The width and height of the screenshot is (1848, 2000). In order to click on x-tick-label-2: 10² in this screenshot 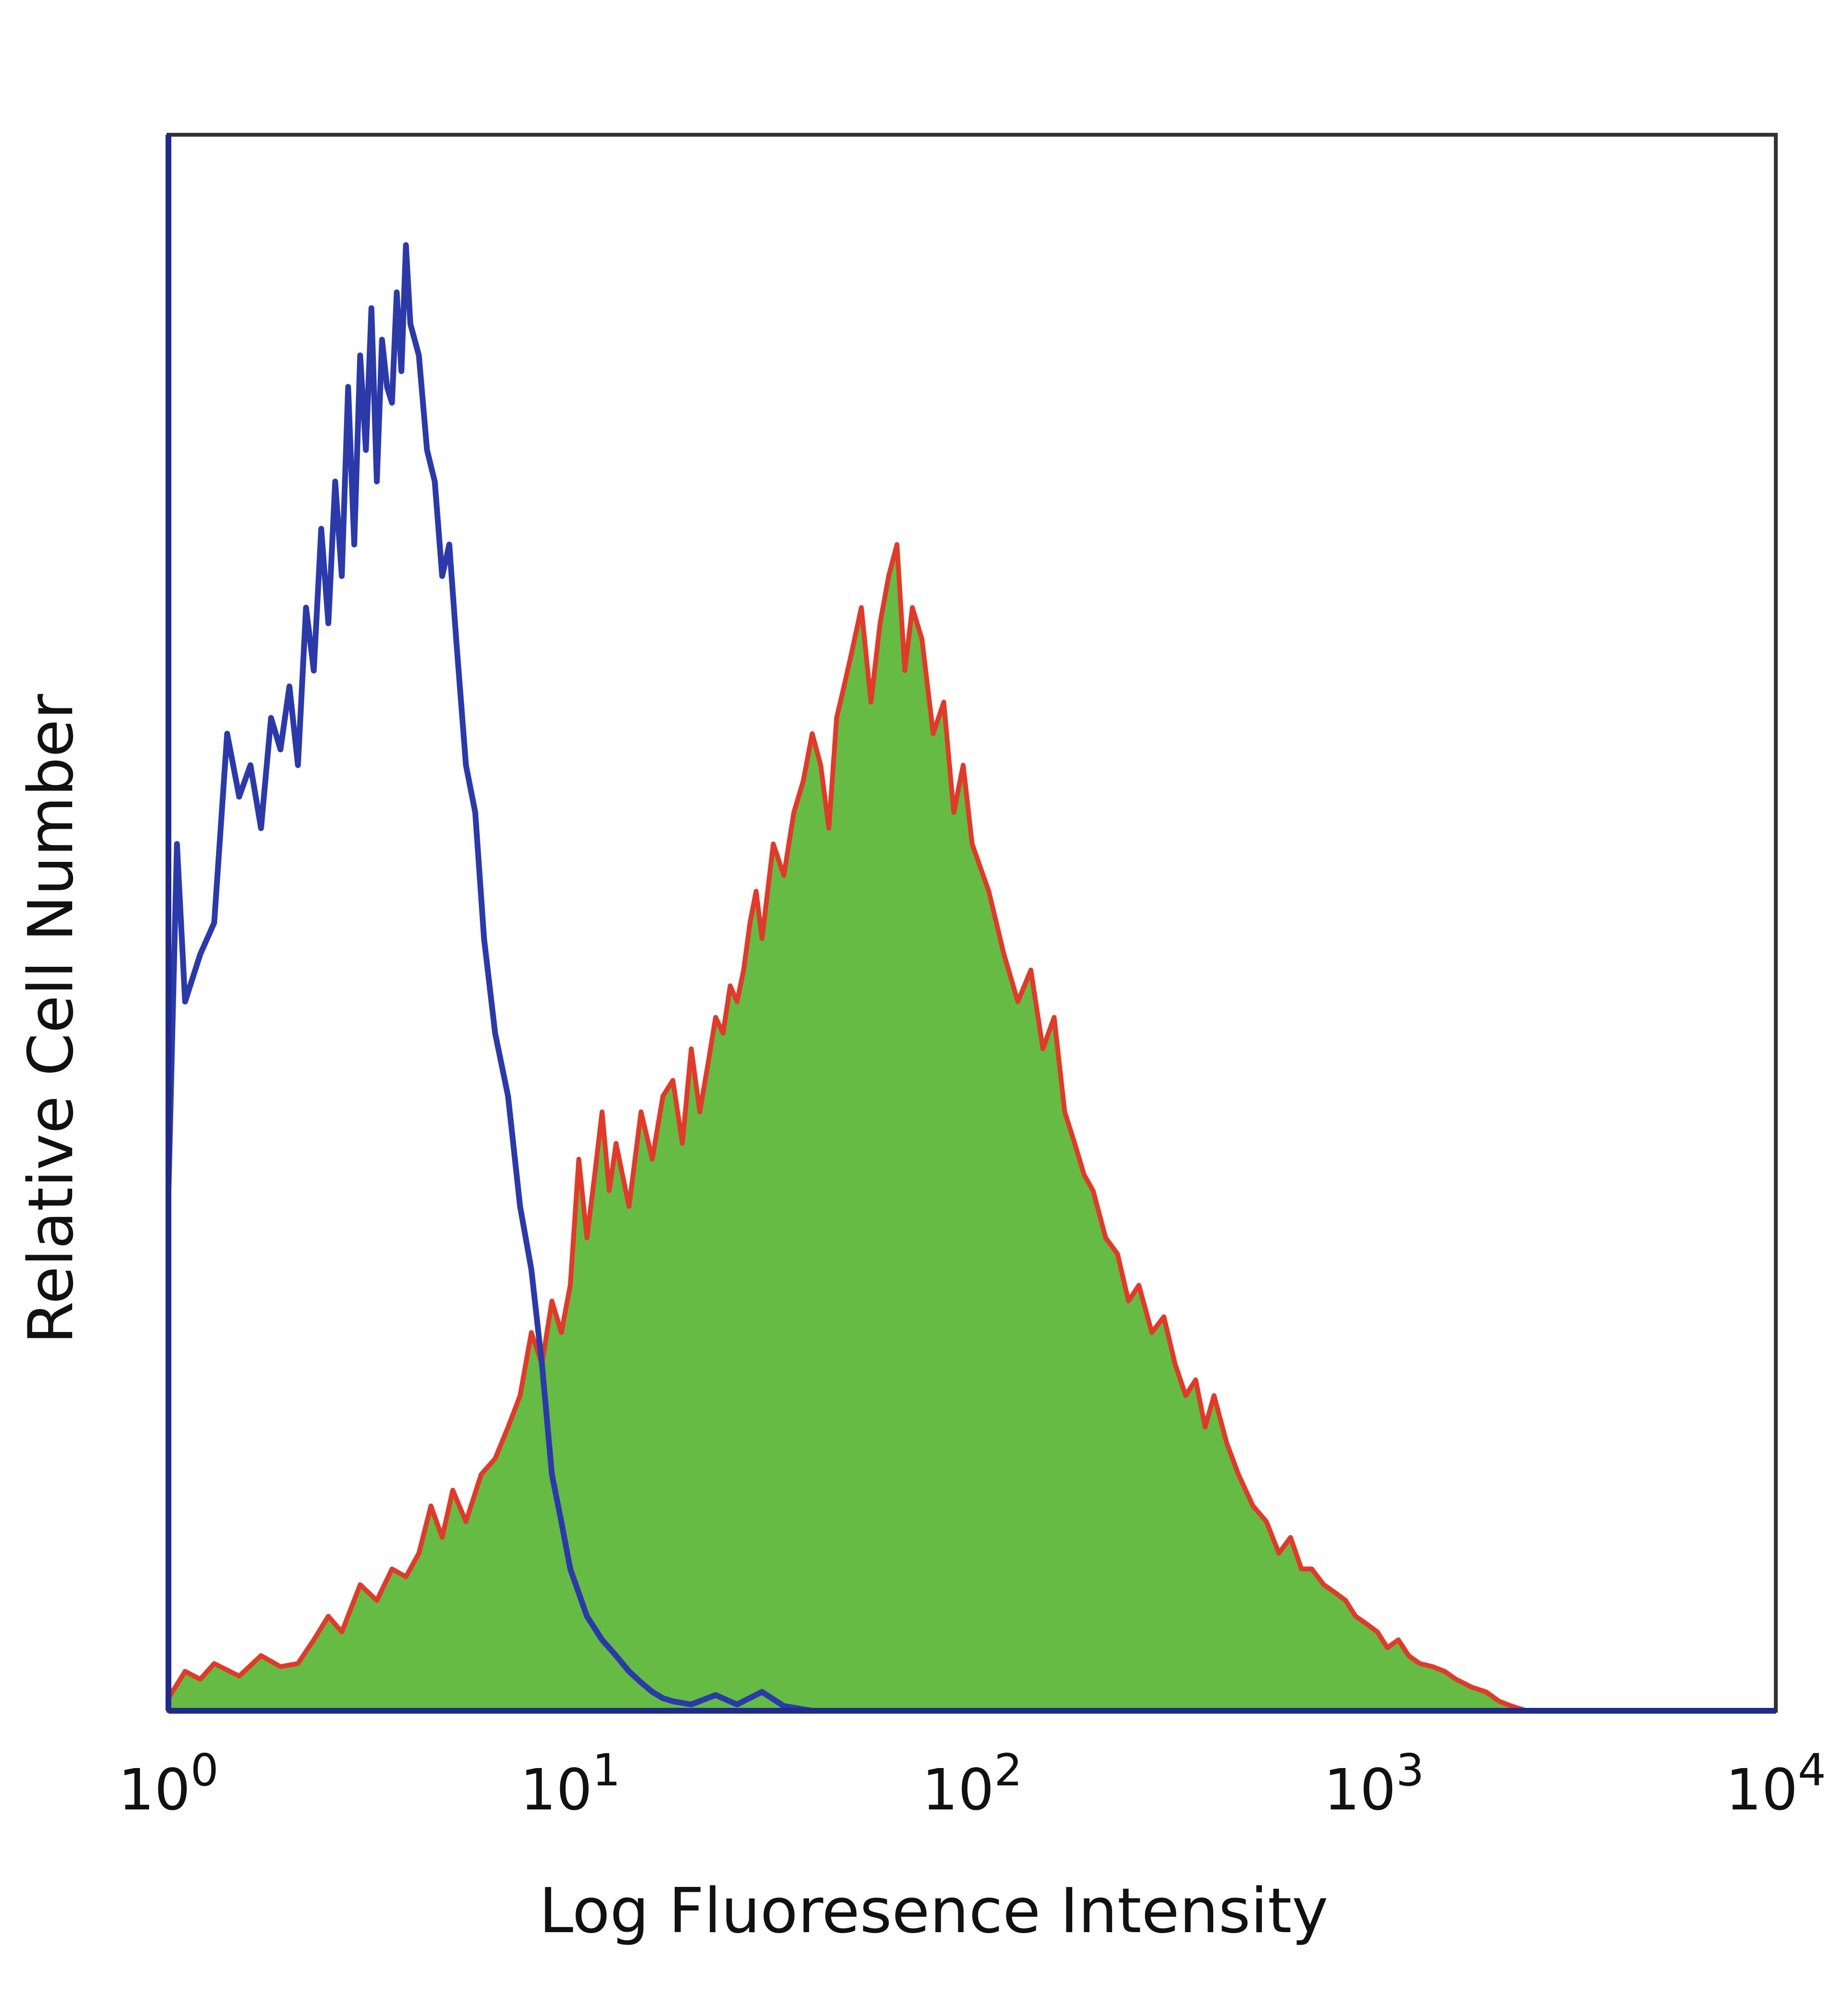, I will do `click(972, 1783)`.